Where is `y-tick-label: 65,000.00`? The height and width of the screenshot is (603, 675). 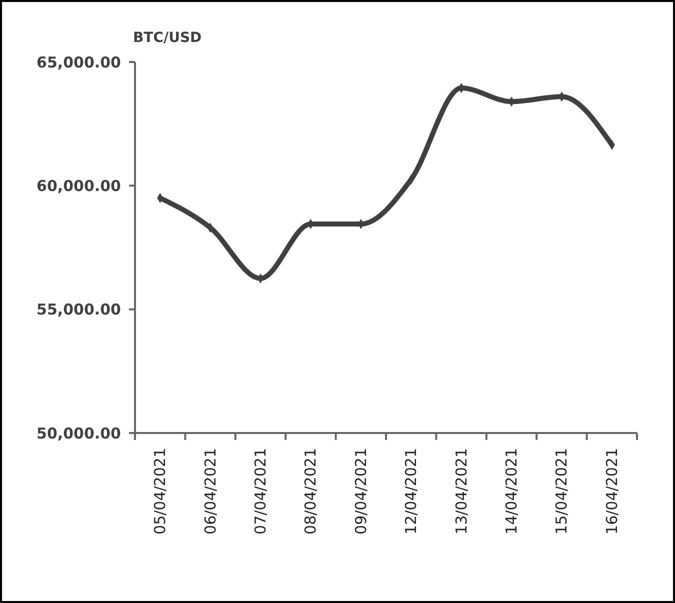 y-tick-label: 65,000.00 is located at coordinates (78, 62).